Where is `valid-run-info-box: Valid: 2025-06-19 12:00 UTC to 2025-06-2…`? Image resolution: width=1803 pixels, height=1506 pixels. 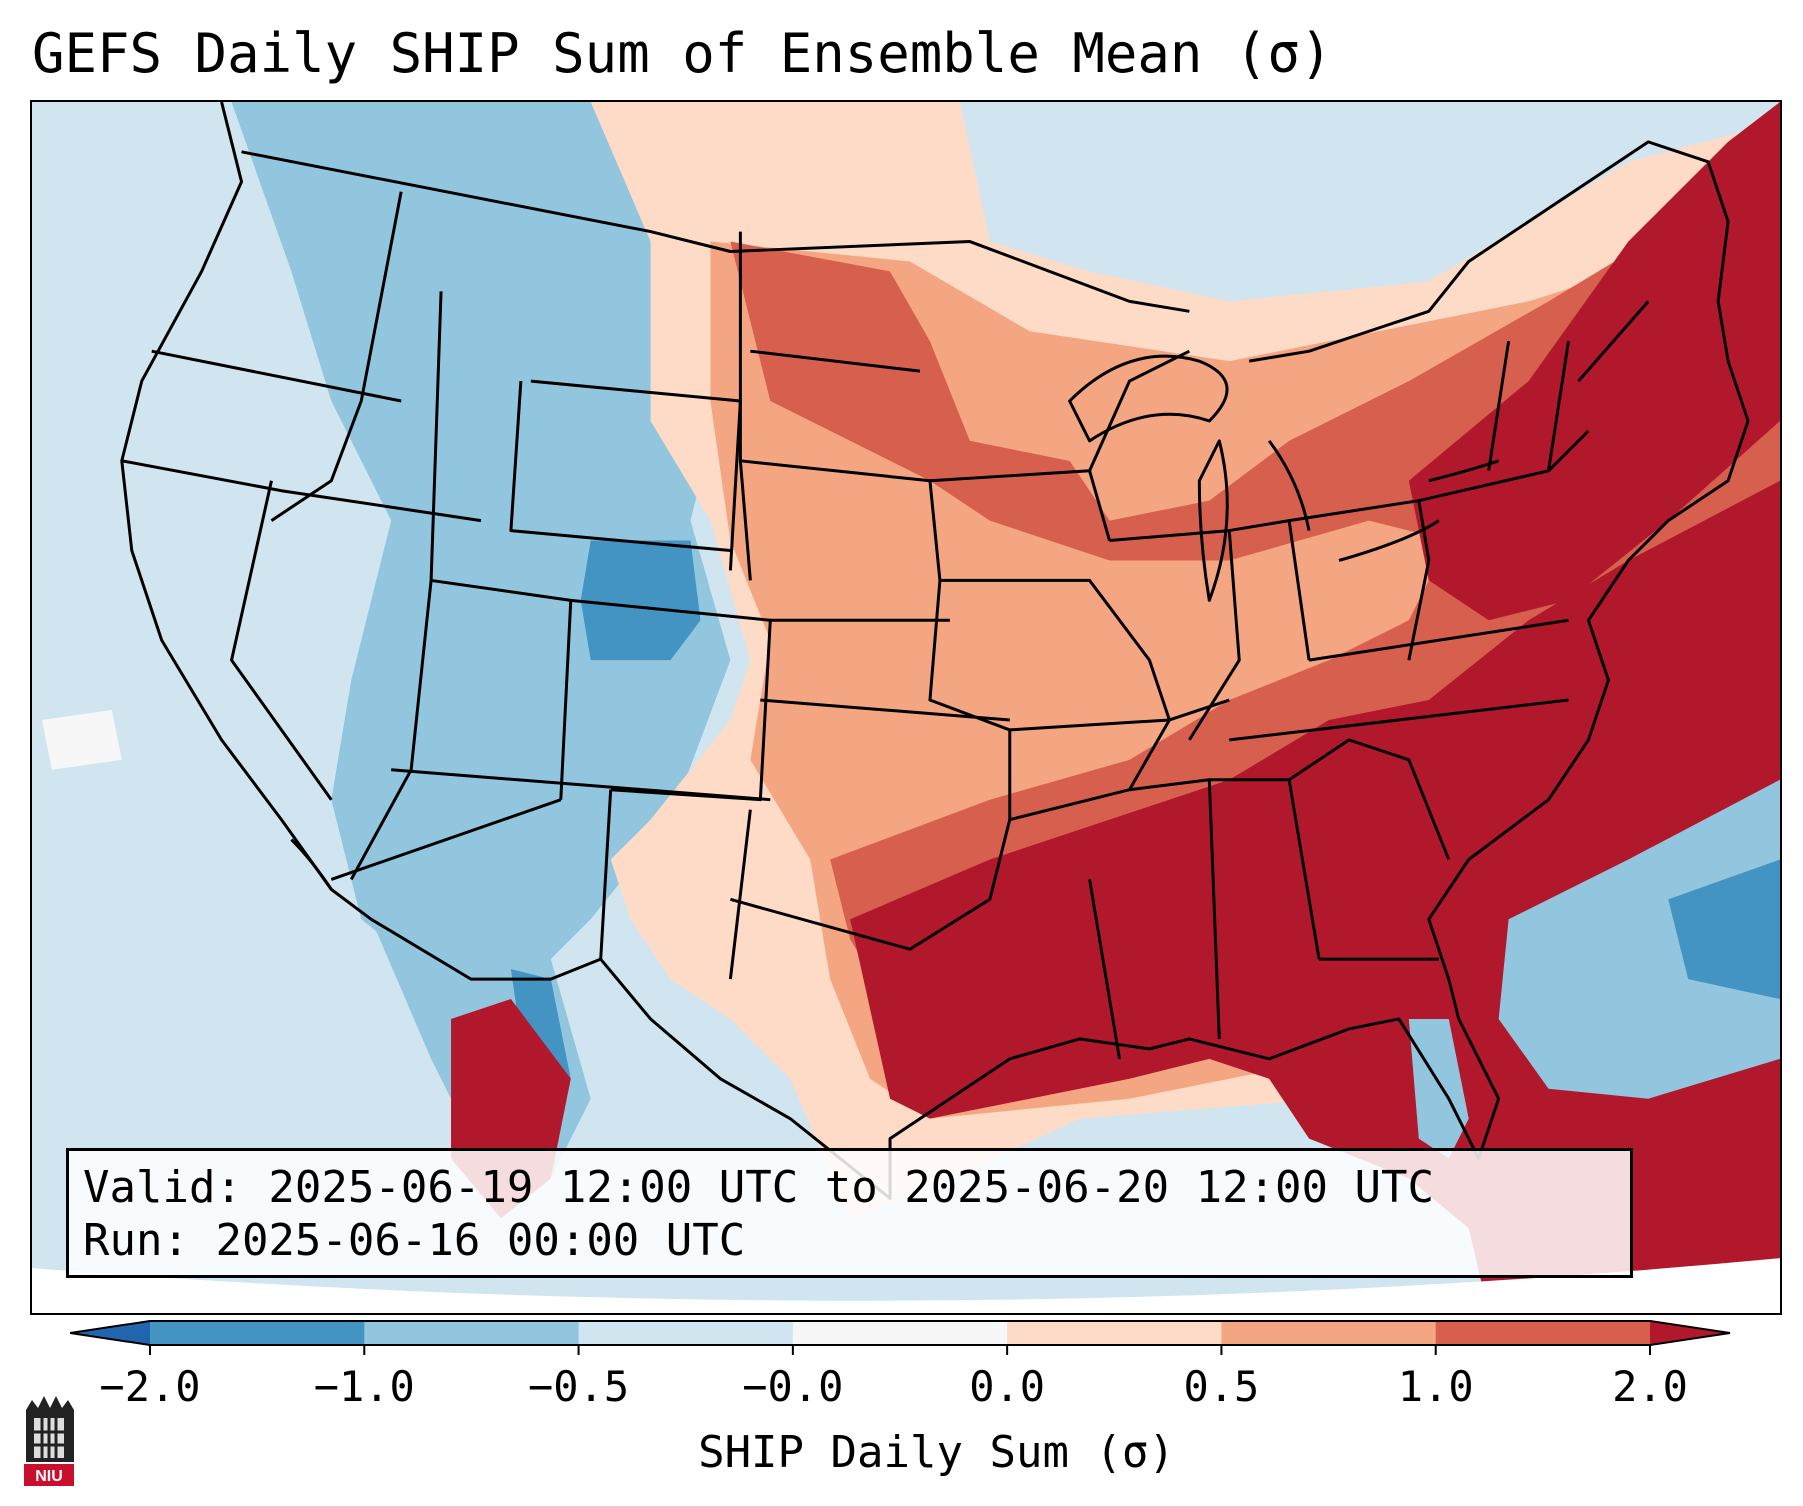 valid-run-info-box: Valid: 2025-06-19 12:00 UTC to 2025-06-2… is located at coordinates (849, 1213).